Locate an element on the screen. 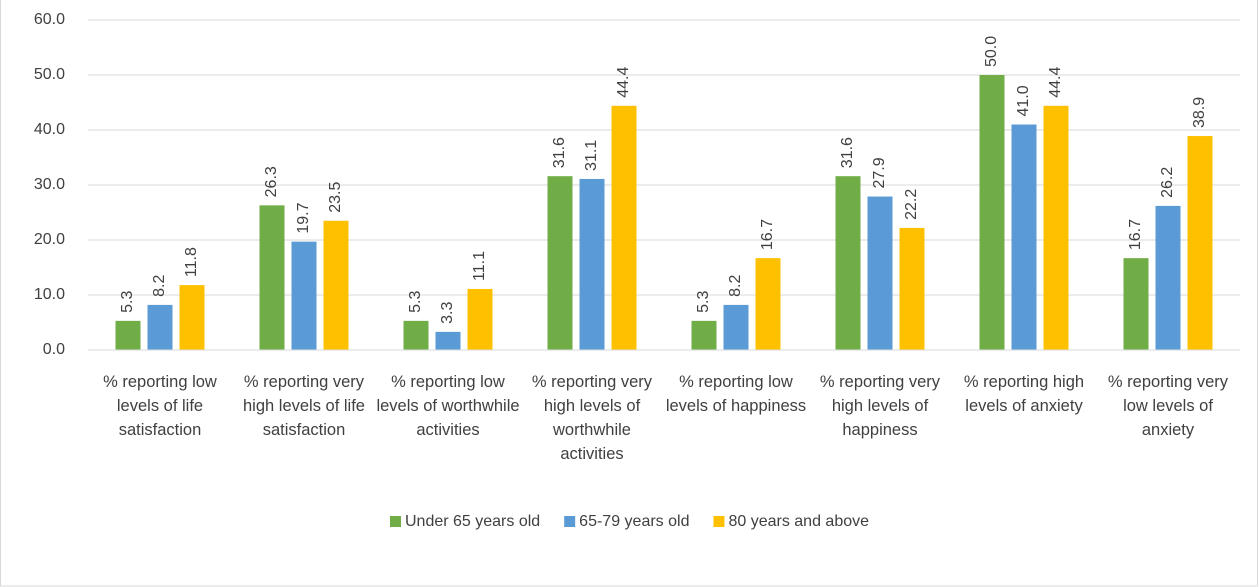 The height and width of the screenshot is (587, 1259). data-label: 11.8 is located at coordinates (191, 262).